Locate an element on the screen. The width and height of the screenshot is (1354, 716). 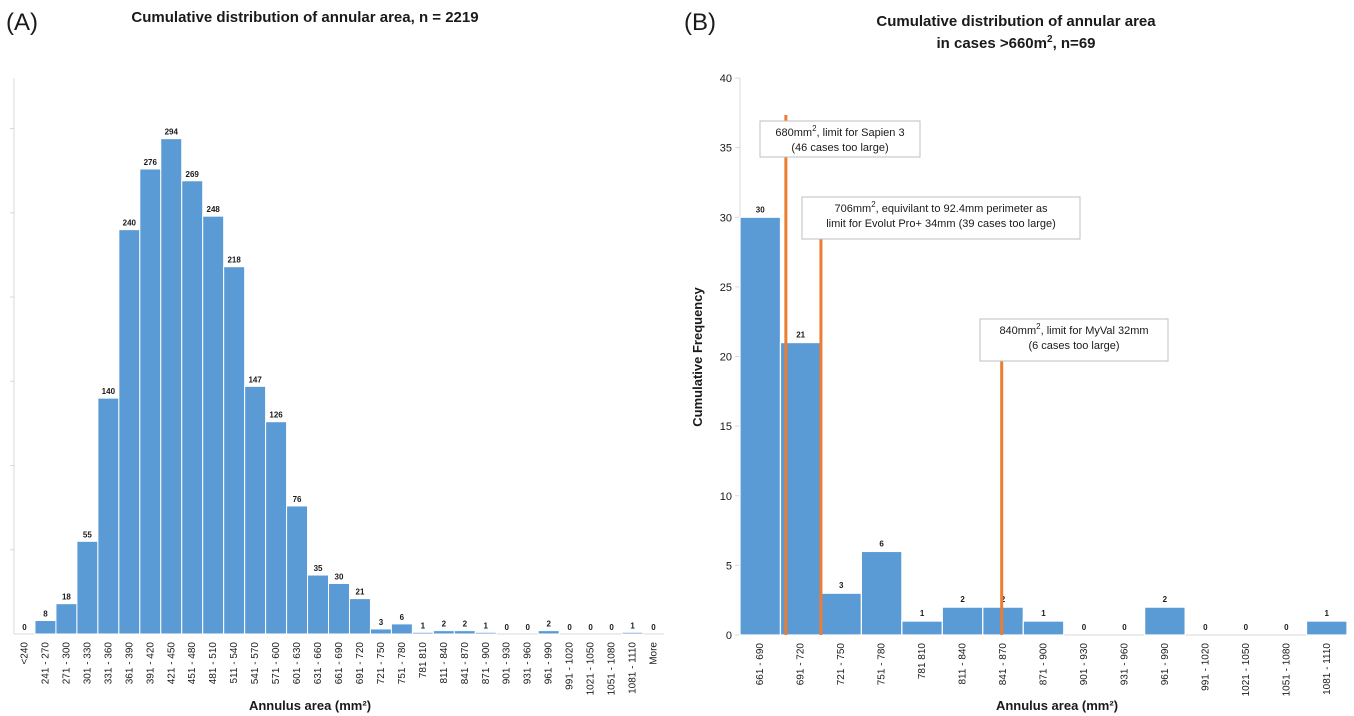
chart-b-data-label: 30 is located at coordinates (760, 209).